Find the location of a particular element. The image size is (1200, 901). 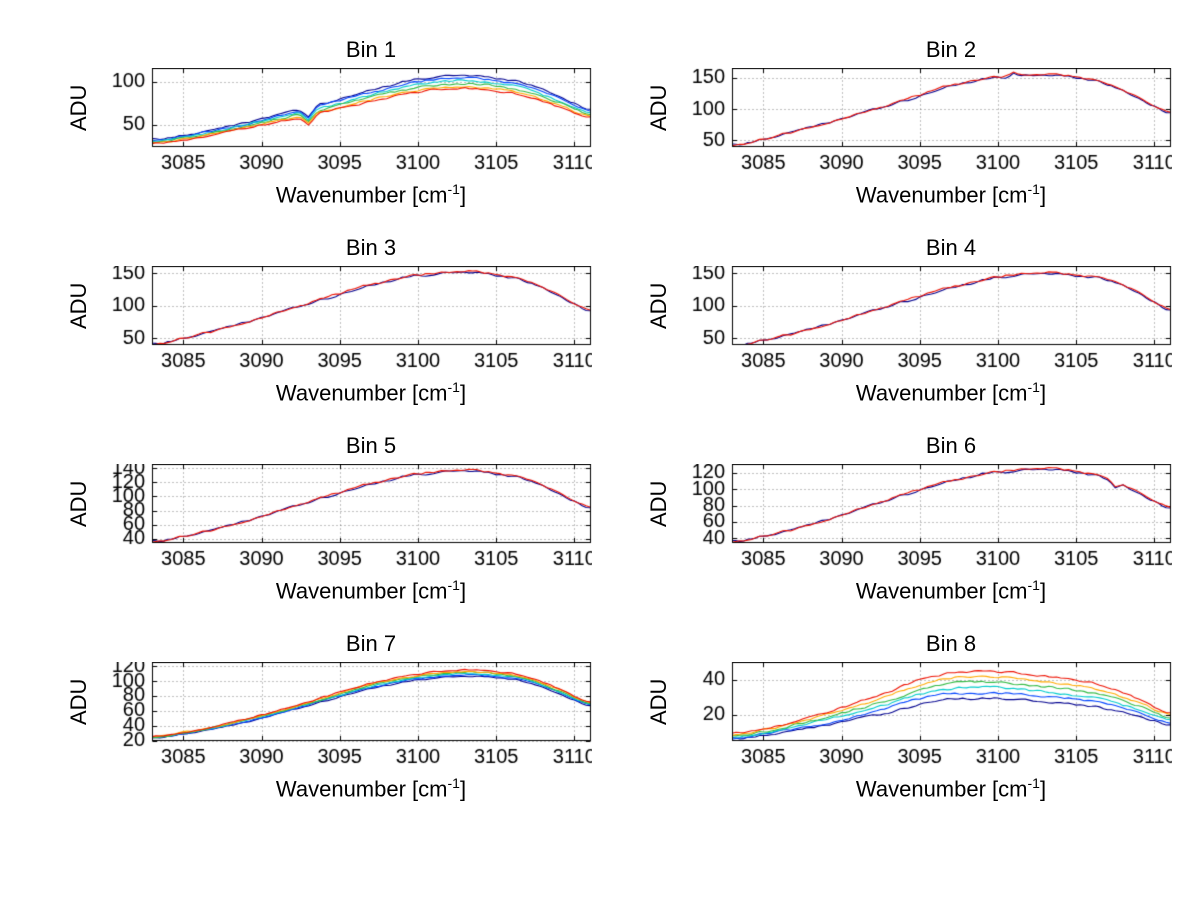

subplot-bin-3: Bin 3 ADU Wavenumber [cm-1] is located at coordinates (328, 327).